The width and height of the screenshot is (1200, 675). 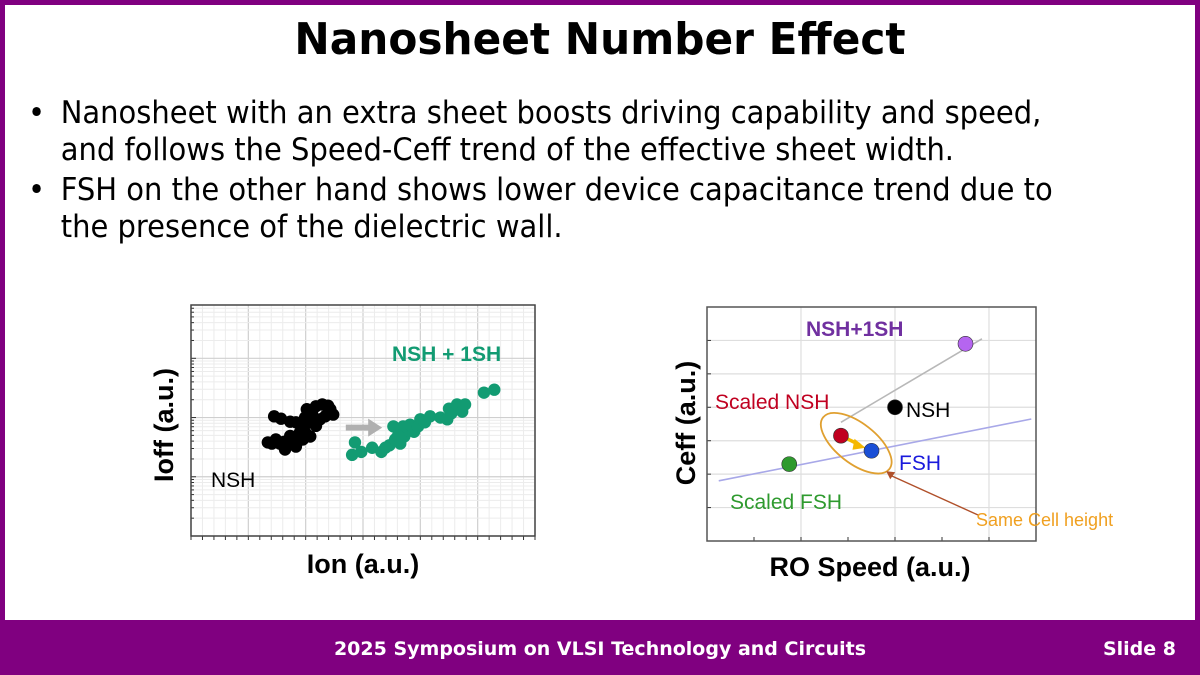 I want to click on label-scaled-nsh: Scaled NSH, so click(x=772, y=402).